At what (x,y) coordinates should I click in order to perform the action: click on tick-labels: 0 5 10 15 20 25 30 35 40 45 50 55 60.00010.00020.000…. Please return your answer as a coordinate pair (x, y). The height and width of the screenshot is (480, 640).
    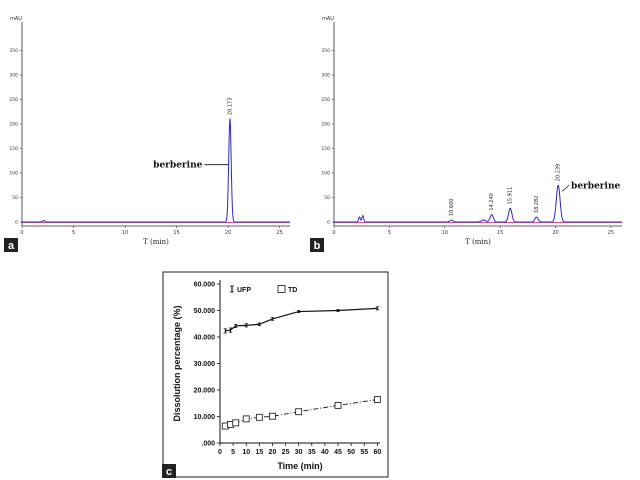
    Looking at the image, I should click on (288, 369).